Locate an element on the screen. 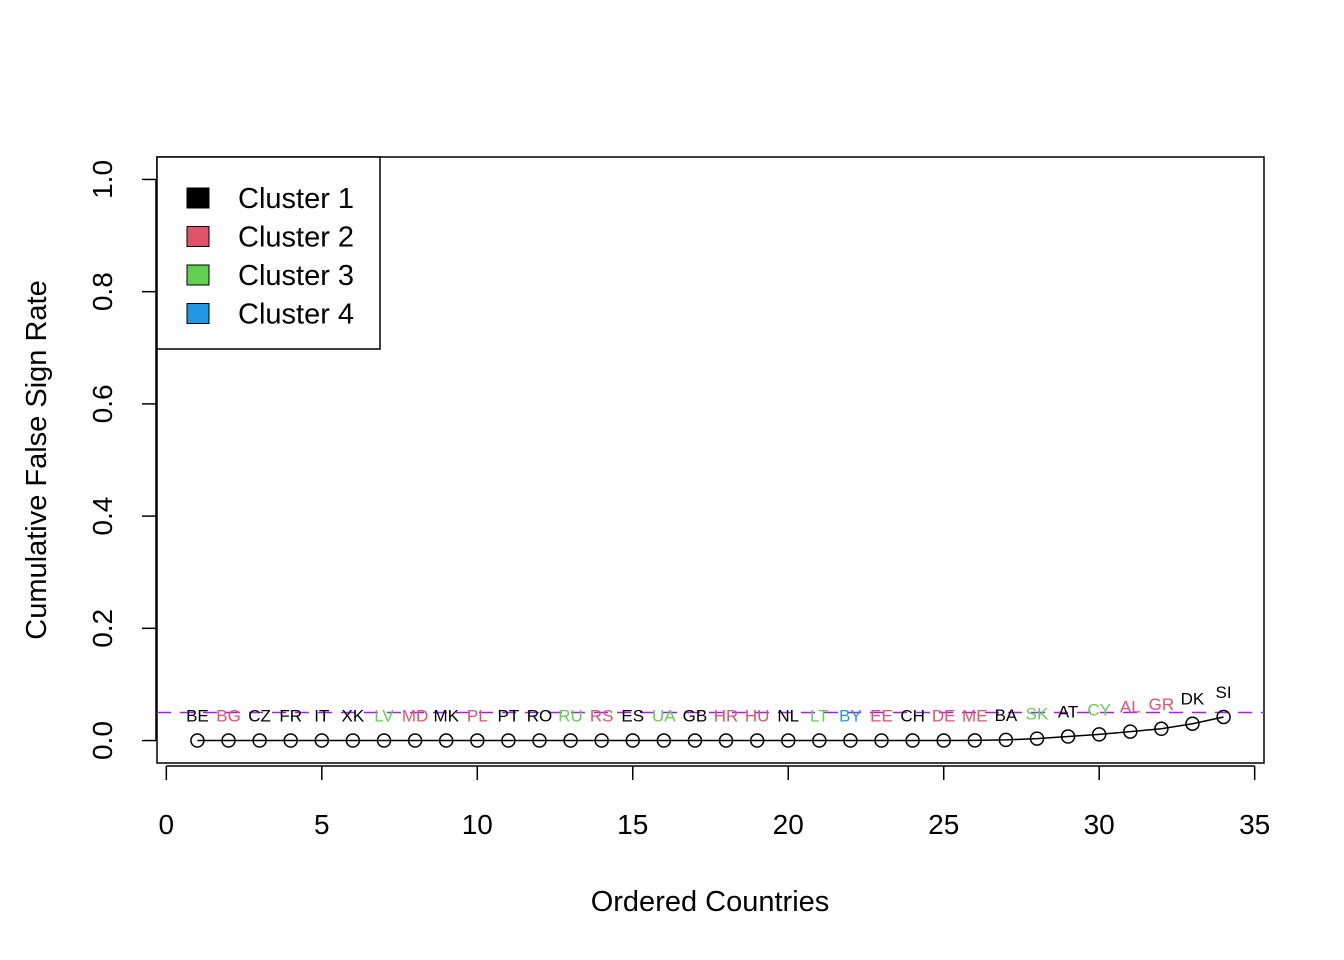 Image resolution: width=1344 pixels, height=960 pixels. point-label: SI is located at coordinates (1224, 692).